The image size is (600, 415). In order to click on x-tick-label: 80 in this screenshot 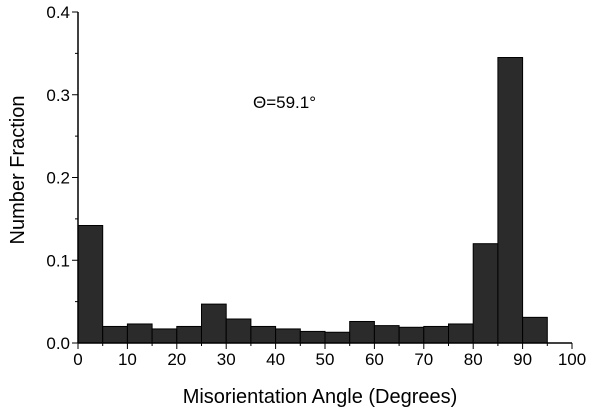, I will do `click(473, 359)`.